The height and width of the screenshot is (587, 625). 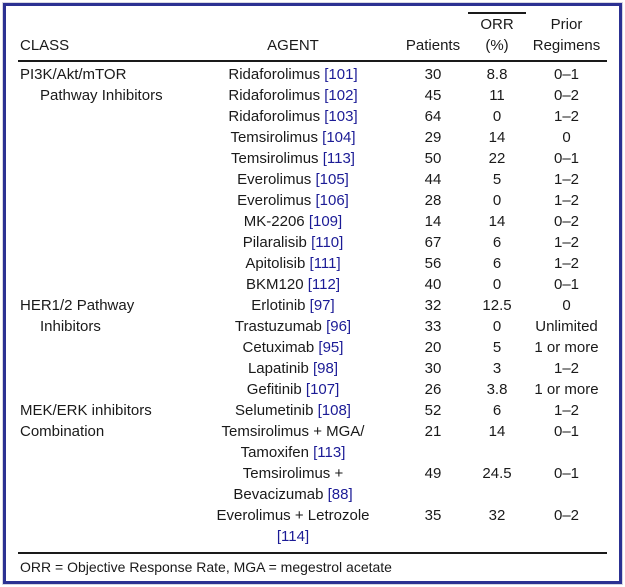 I want to click on citation-ref: [105], so click(x=332, y=179).